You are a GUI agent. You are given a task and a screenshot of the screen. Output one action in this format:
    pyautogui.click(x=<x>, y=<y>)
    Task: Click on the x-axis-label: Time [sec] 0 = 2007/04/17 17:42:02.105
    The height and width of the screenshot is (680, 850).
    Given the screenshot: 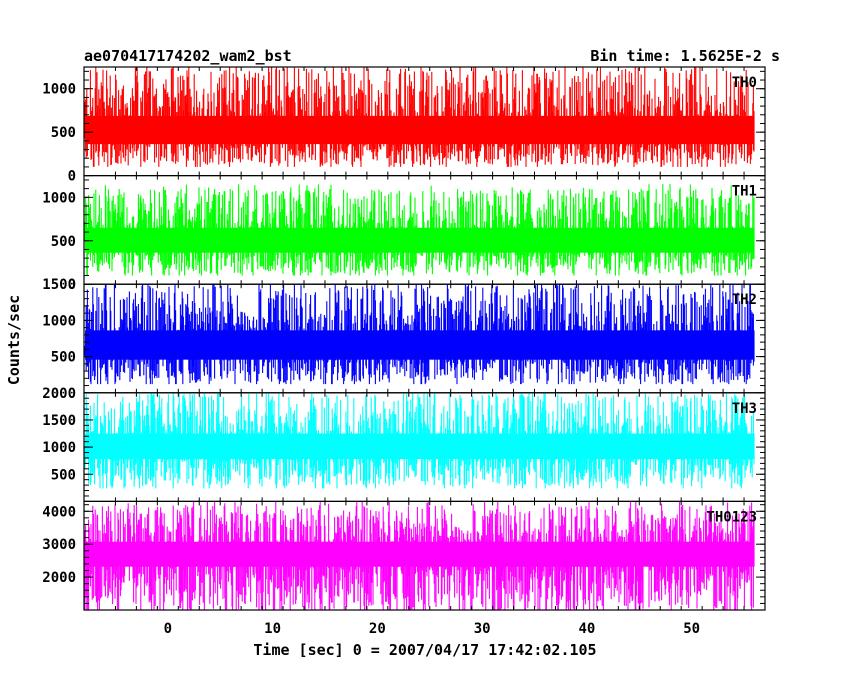 What is the action you would take?
    pyautogui.click(x=424, y=650)
    